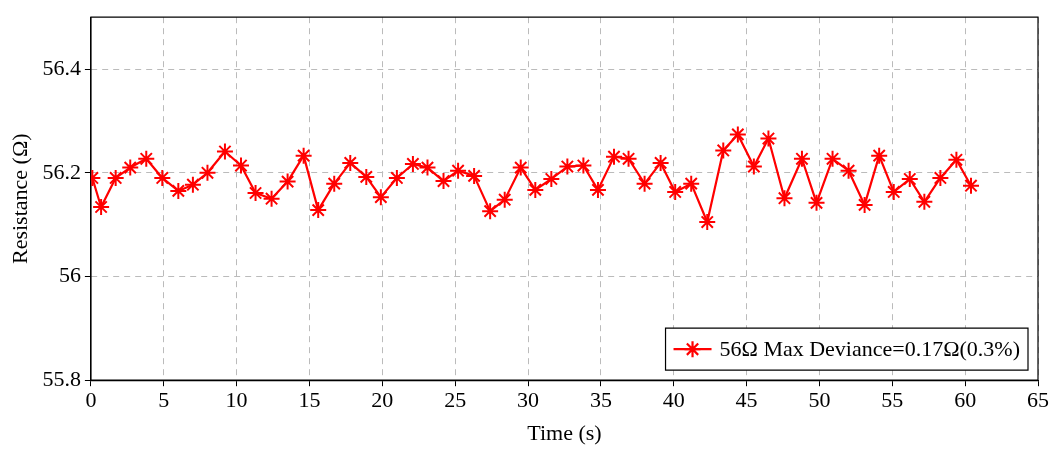 This screenshot has height=453, width=1052. I want to click on x-tick-label: 55, so click(892, 400).